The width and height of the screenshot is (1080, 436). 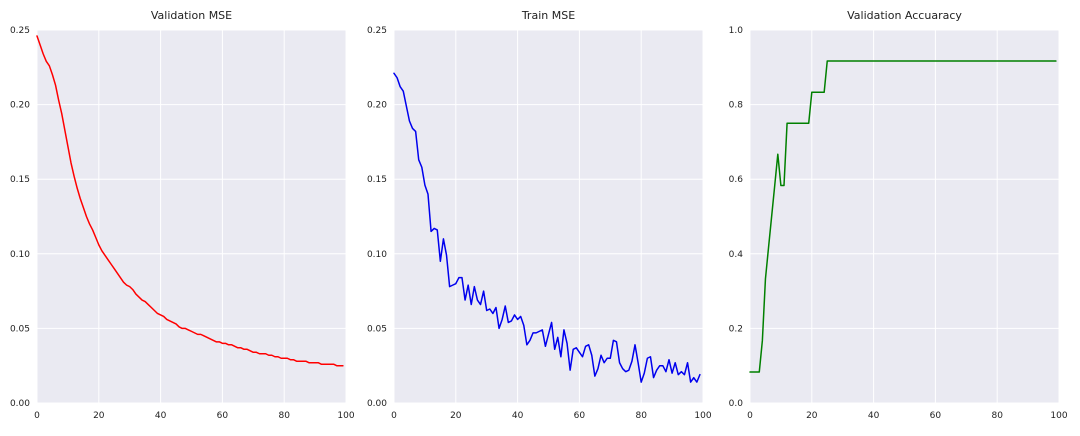 What do you see at coordinates (37, 416) in the screenshot?
I see `val-mse-x-tick-label: 0` at bounding box center [37, 416].